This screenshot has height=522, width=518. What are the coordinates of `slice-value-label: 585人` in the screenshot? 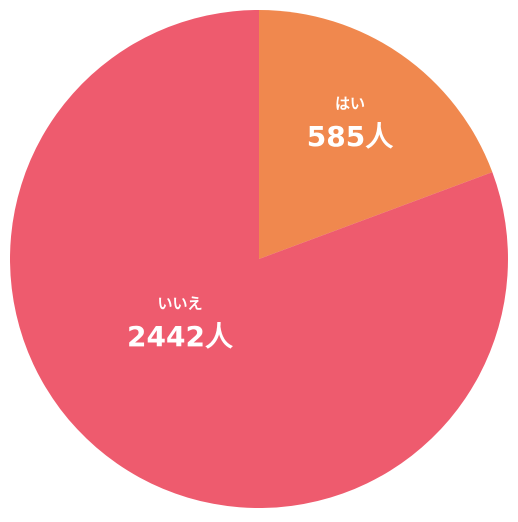 It's located at (350, 136).